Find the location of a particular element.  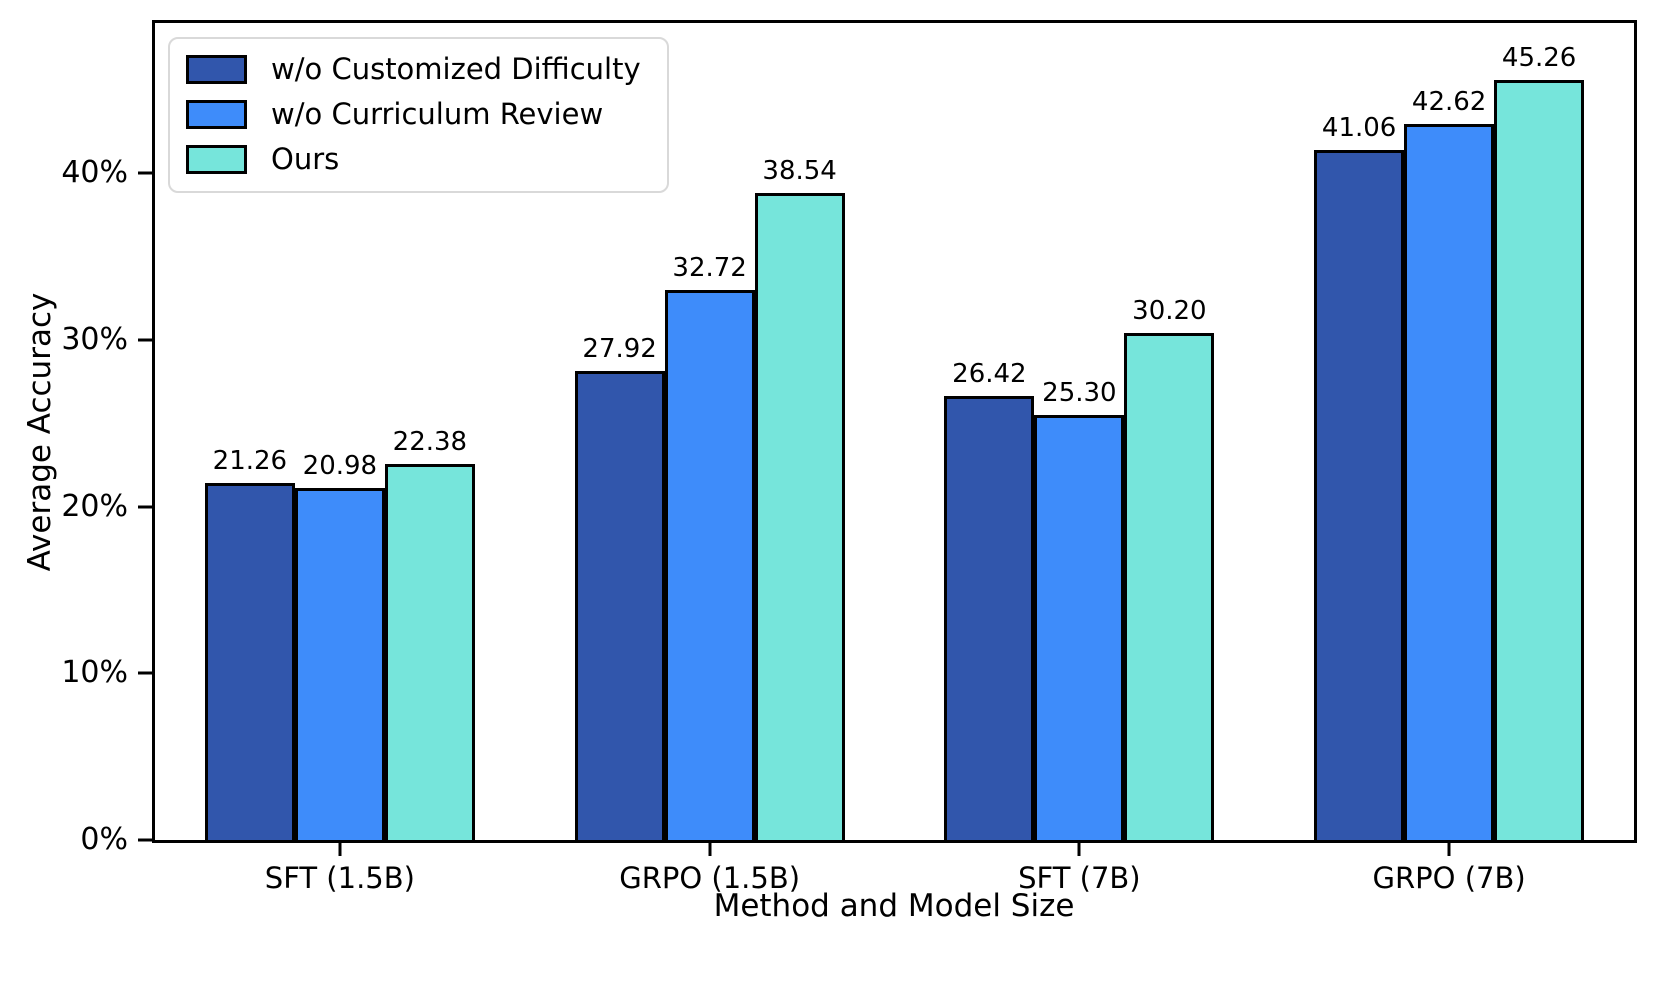

bar-group: 27.92 32.72 38.54 is located at coordinates (709, 499).